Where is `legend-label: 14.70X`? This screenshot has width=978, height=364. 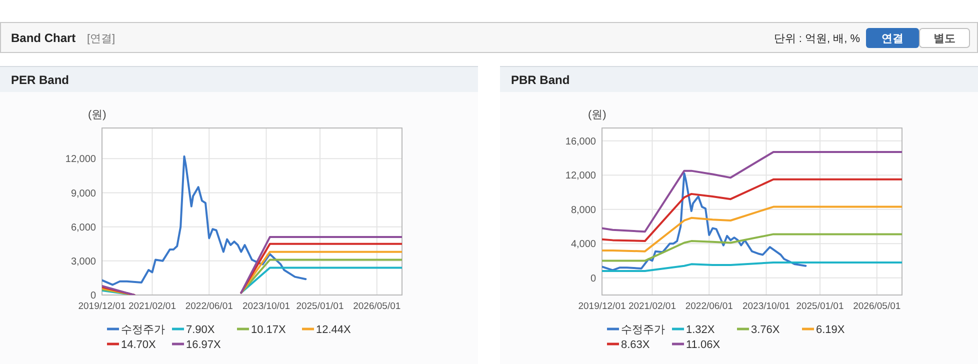
legend-label: 14.70X is located at coordinates (139, 345).